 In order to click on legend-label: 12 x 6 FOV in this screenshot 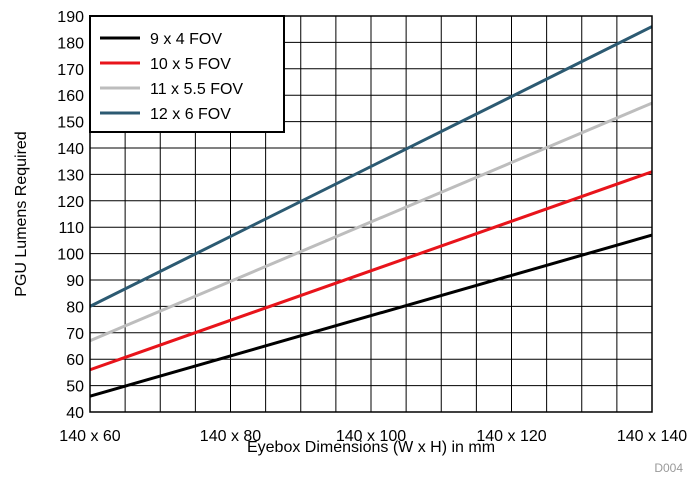, I will do `click(190, 114)`.